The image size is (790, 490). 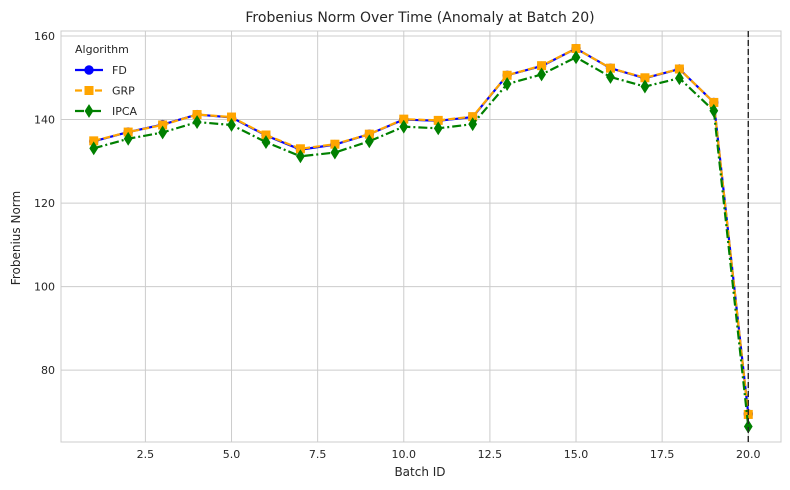 I want to click on legend-label-grp: GRP, so click(x=123, y=91).